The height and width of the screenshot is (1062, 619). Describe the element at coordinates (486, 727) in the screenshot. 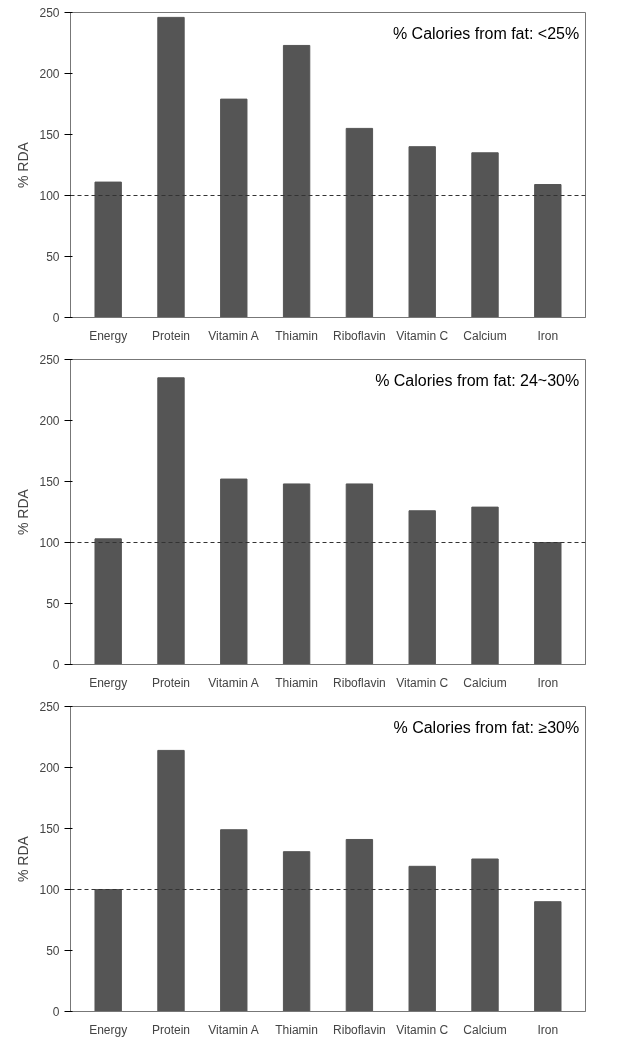

I see `text: % Calories from fat: ≥30%` at that location.